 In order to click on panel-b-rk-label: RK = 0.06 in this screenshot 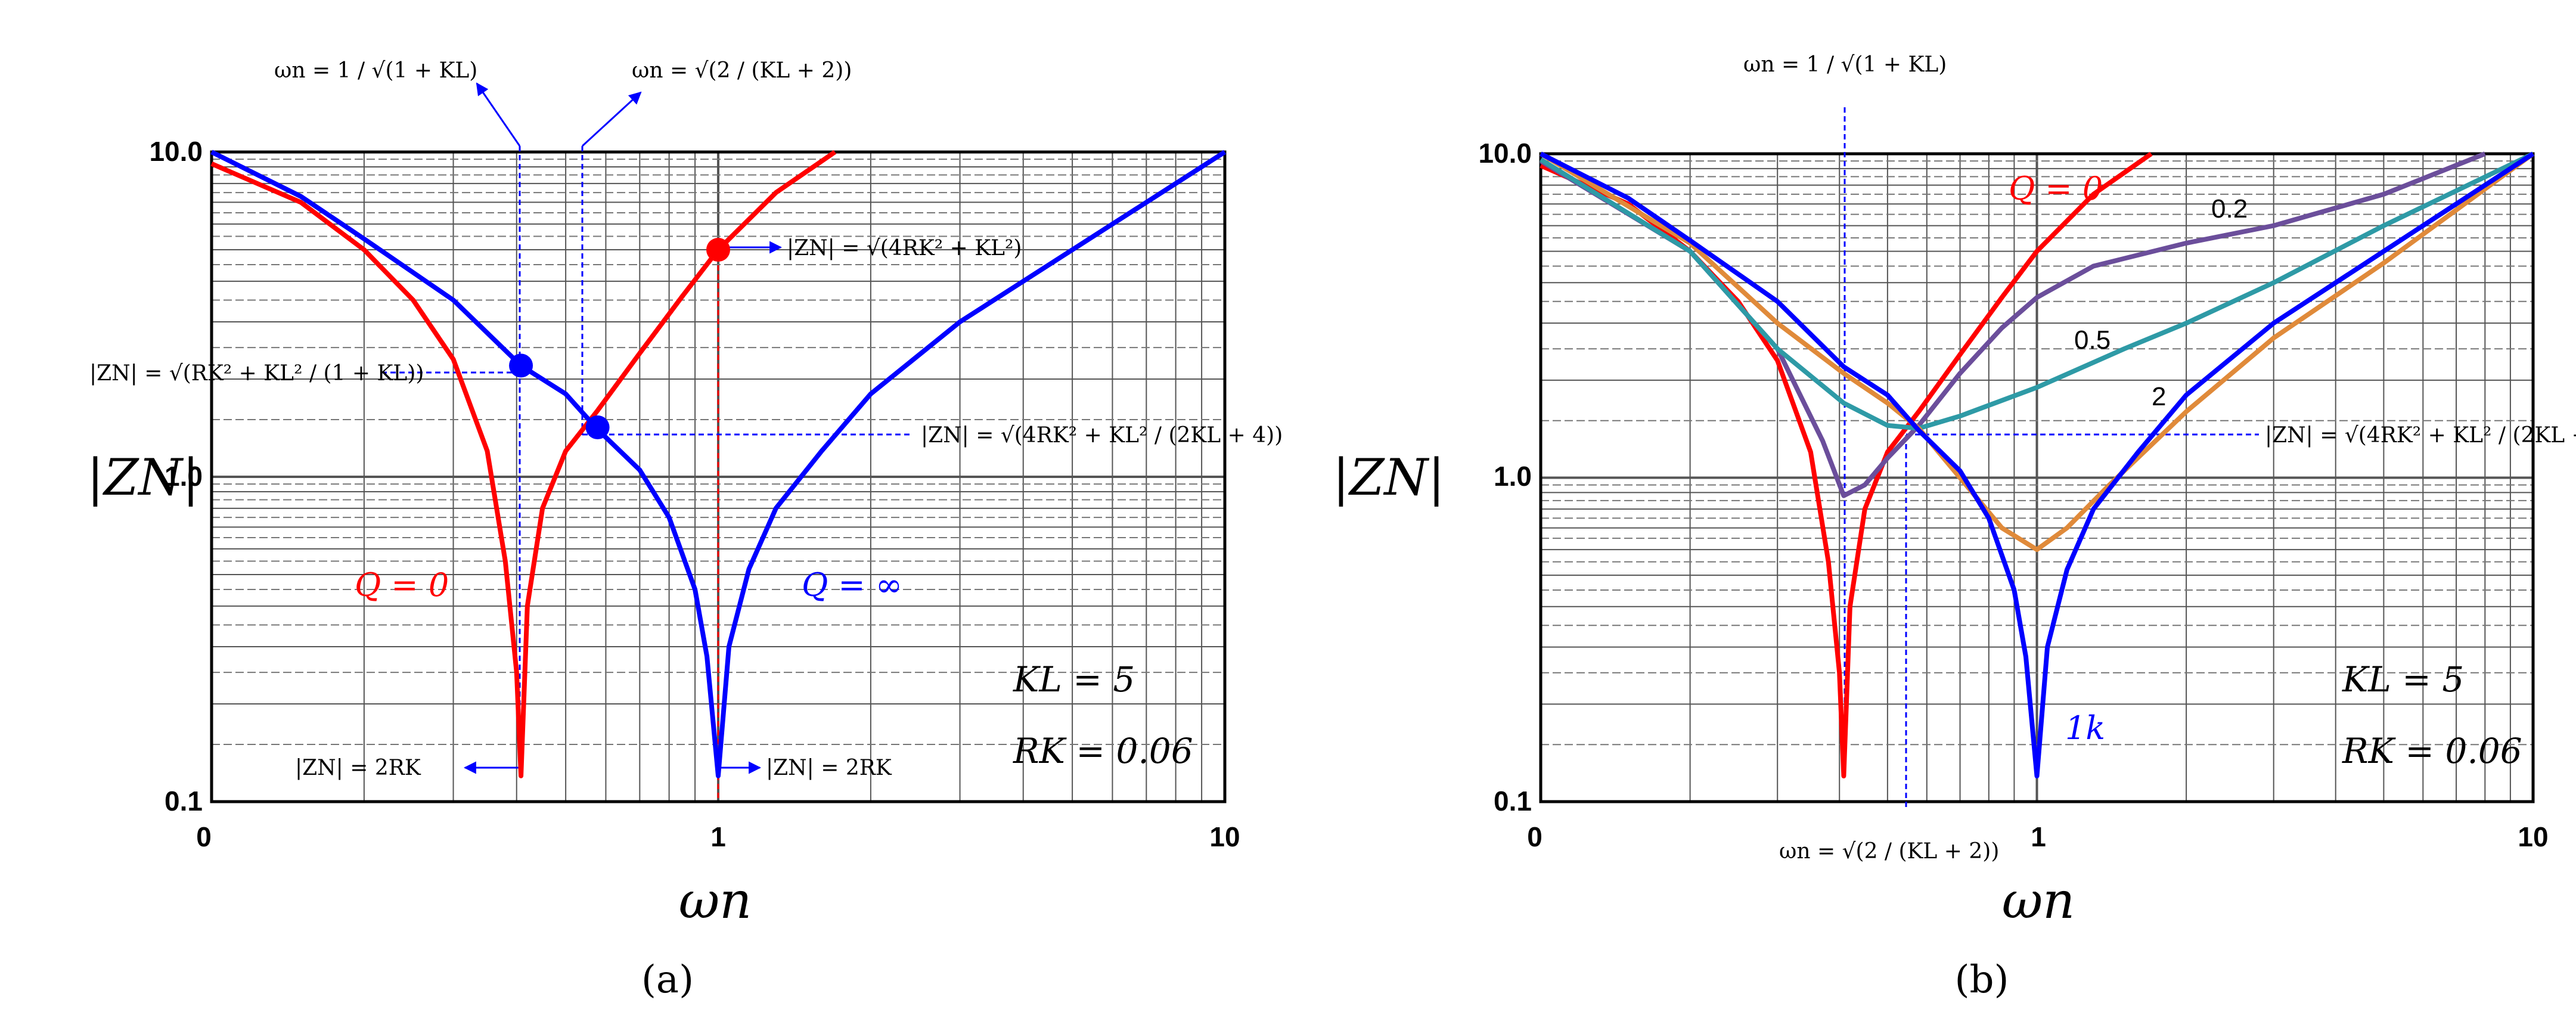, I will do `click(2432, 751)`.